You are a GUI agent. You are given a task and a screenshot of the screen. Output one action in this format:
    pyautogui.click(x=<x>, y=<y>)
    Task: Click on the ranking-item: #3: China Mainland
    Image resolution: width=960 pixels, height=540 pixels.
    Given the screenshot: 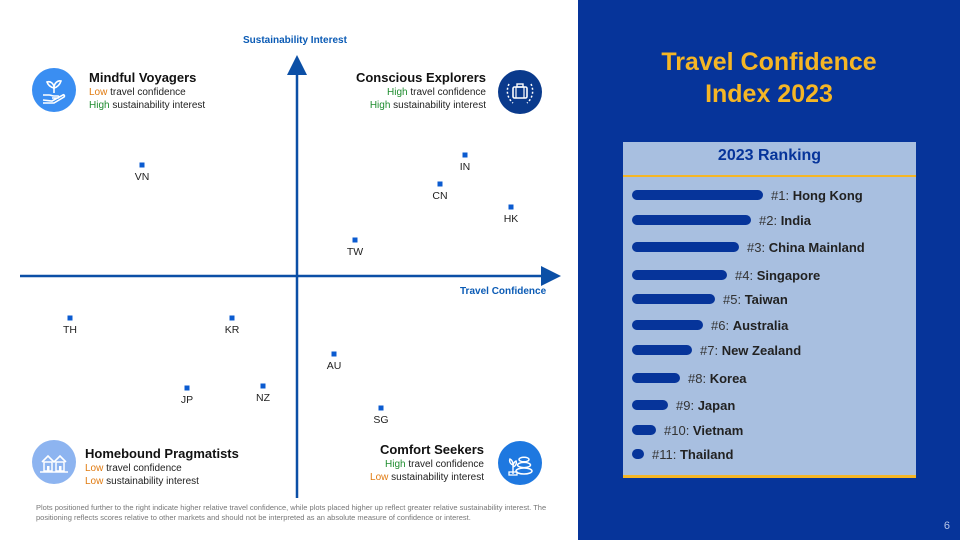 What is the action you would take?
    pyautogui.click(x=748, y=247)
    